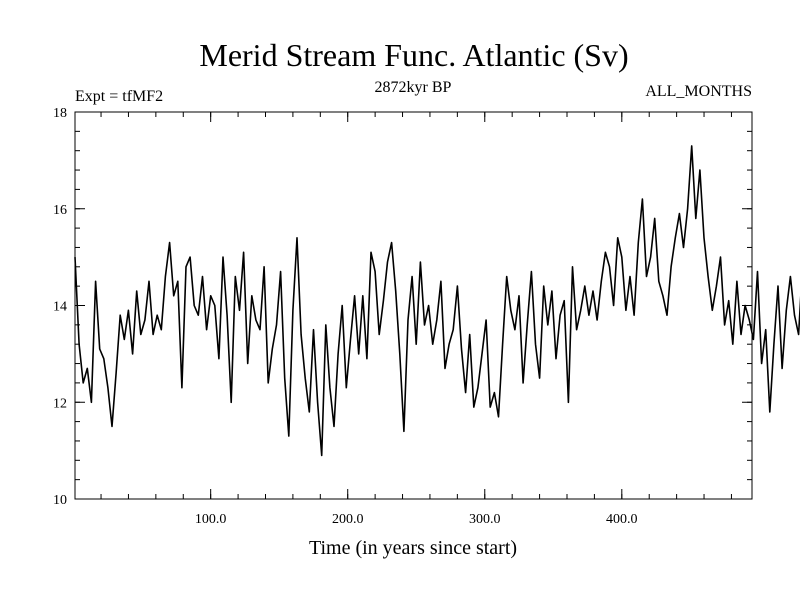  I want to click on experiment-label: Expt = tfMF2, so click(119, 96).